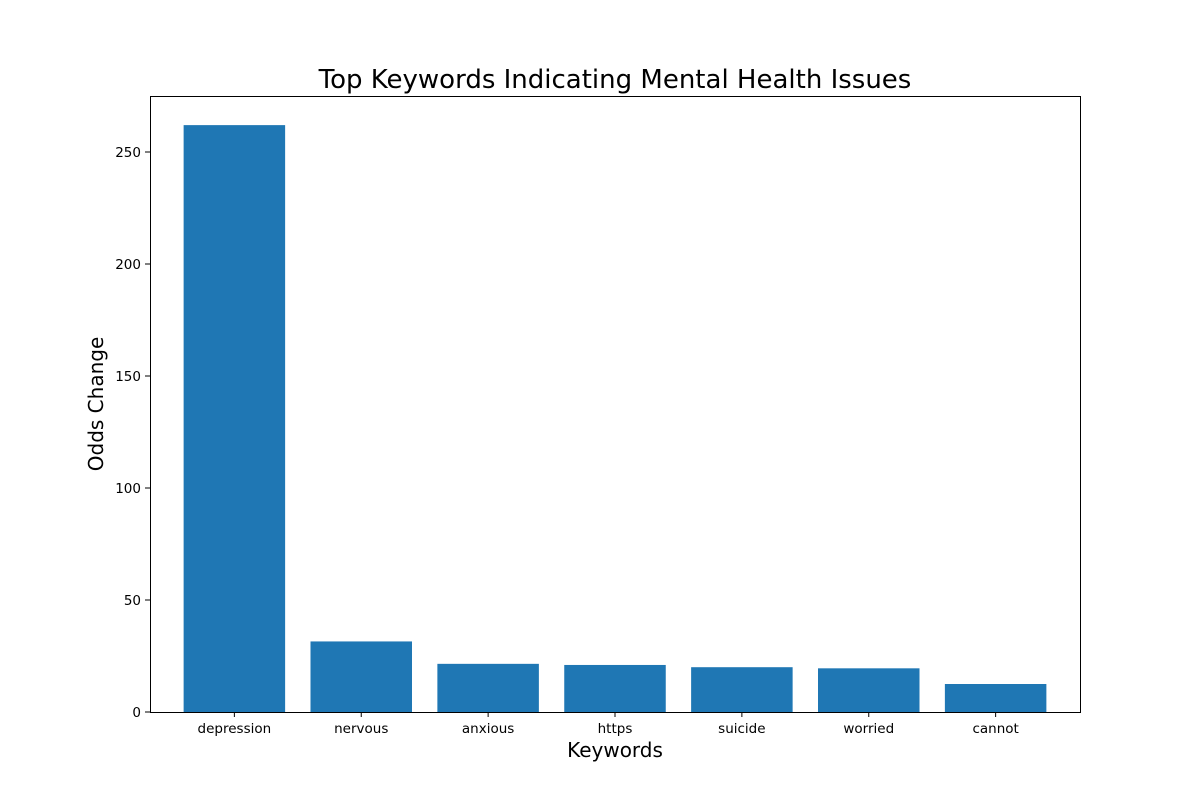 The height and width of the screenshot is (800, 1200). What do you see at coordinates (361, 729) in the screenshot?
I see `x-tick-label: nervous` at bounding box center [361, 729].